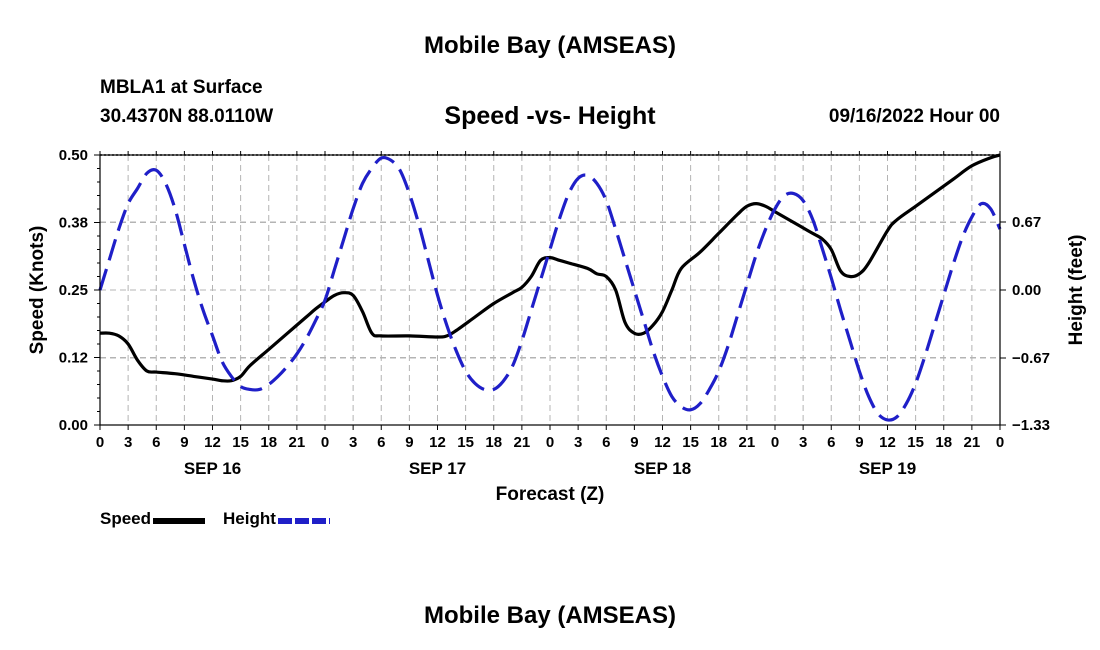 Image resolution: width=1100 pixels, height=650 pixels. I want to click on y-tick-label: 0.12, so click(73, 358).